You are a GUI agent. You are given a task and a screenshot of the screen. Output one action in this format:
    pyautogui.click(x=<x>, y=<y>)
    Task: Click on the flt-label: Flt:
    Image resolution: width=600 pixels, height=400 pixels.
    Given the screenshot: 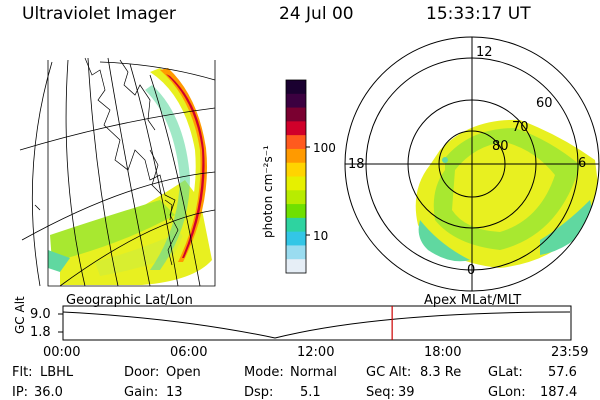 What is the action you would take?
    pyautogui.click(x=22, y=372)
    